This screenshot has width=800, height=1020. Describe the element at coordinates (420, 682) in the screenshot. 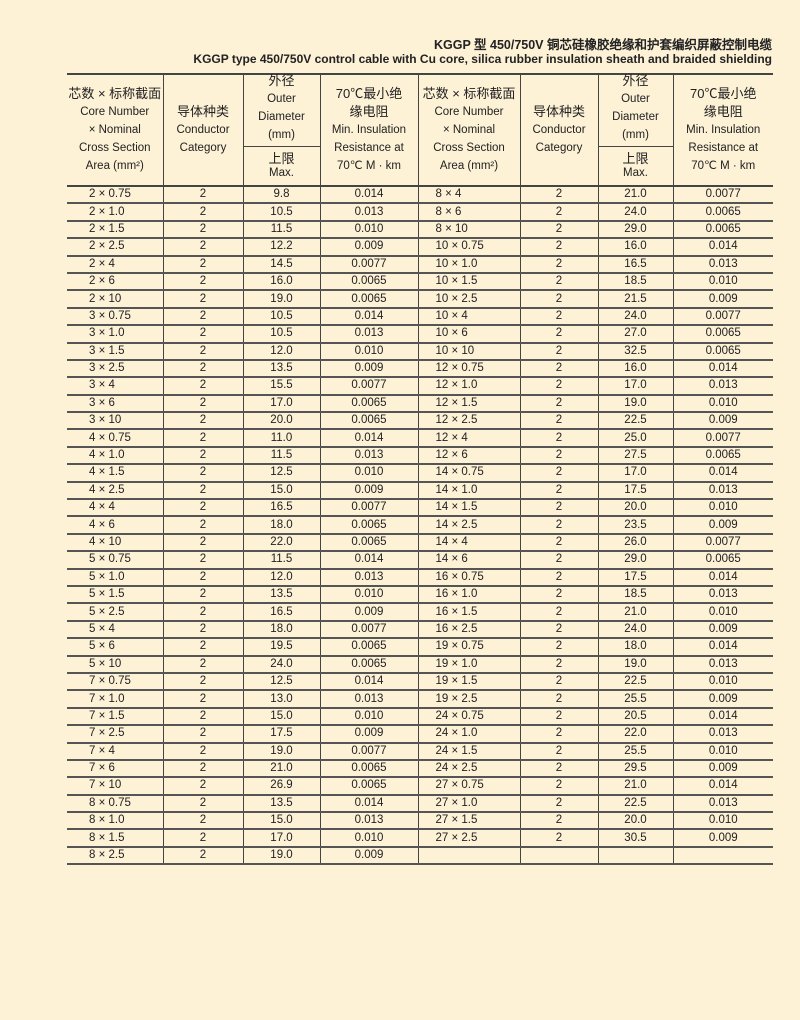

I see `table-row: 7 × 0.75 2 12.5 0.014 19 × 1.5 2 22.5 0.010` at that location.